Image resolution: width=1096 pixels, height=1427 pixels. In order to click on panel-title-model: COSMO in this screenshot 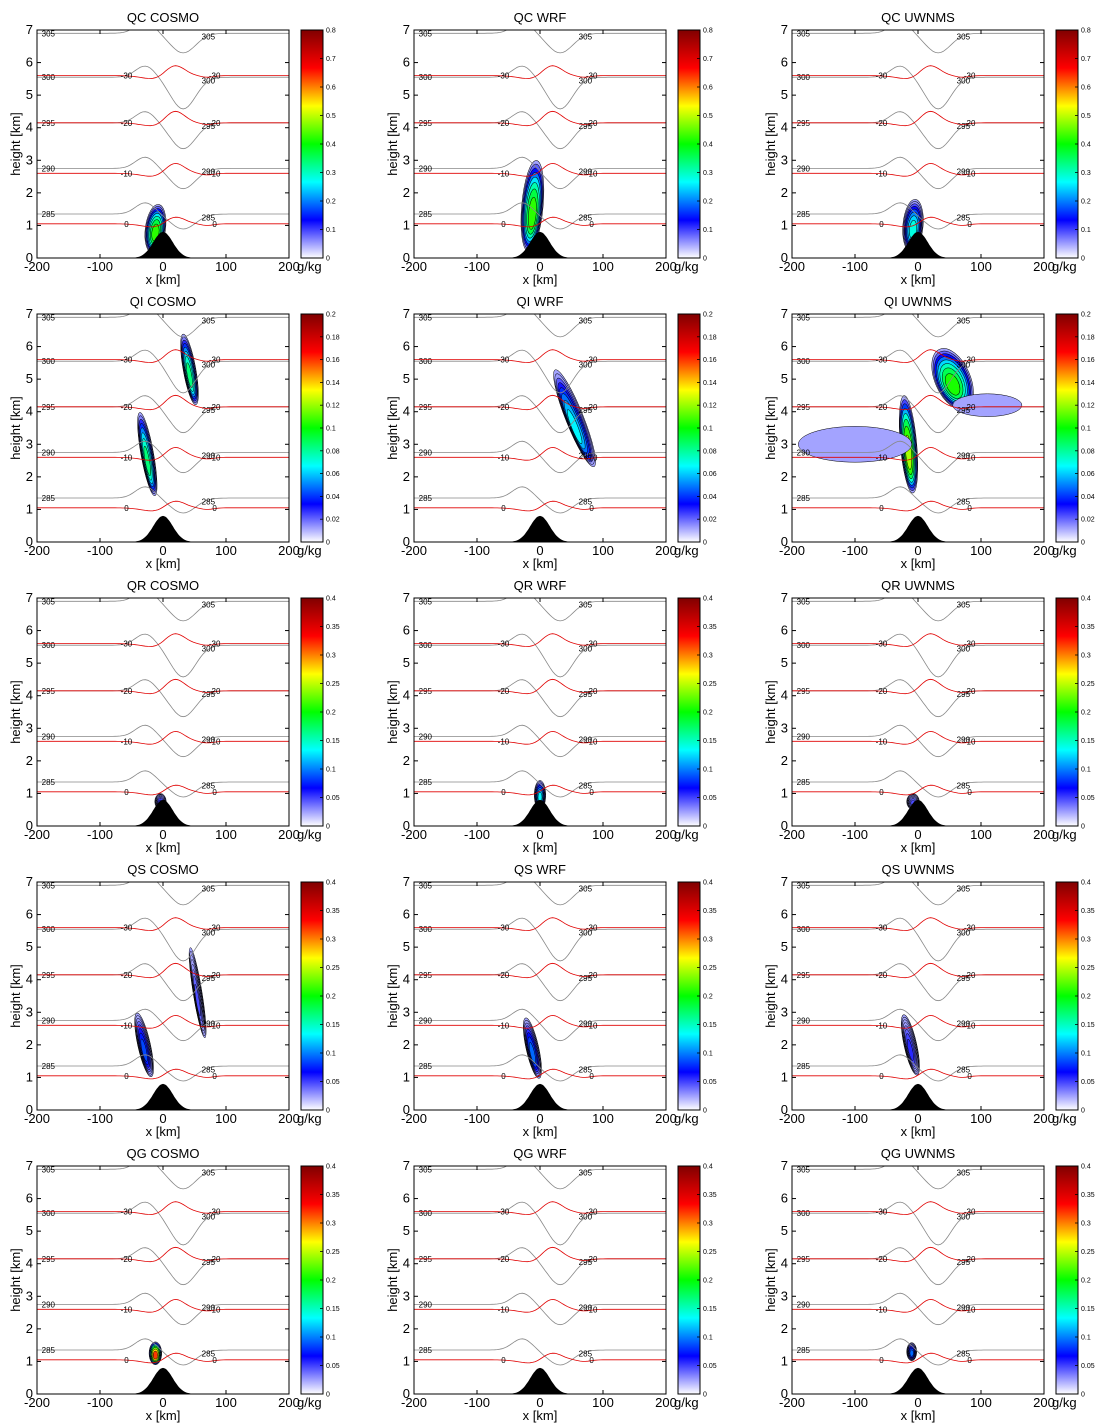, I will do `click(172, 869)`.